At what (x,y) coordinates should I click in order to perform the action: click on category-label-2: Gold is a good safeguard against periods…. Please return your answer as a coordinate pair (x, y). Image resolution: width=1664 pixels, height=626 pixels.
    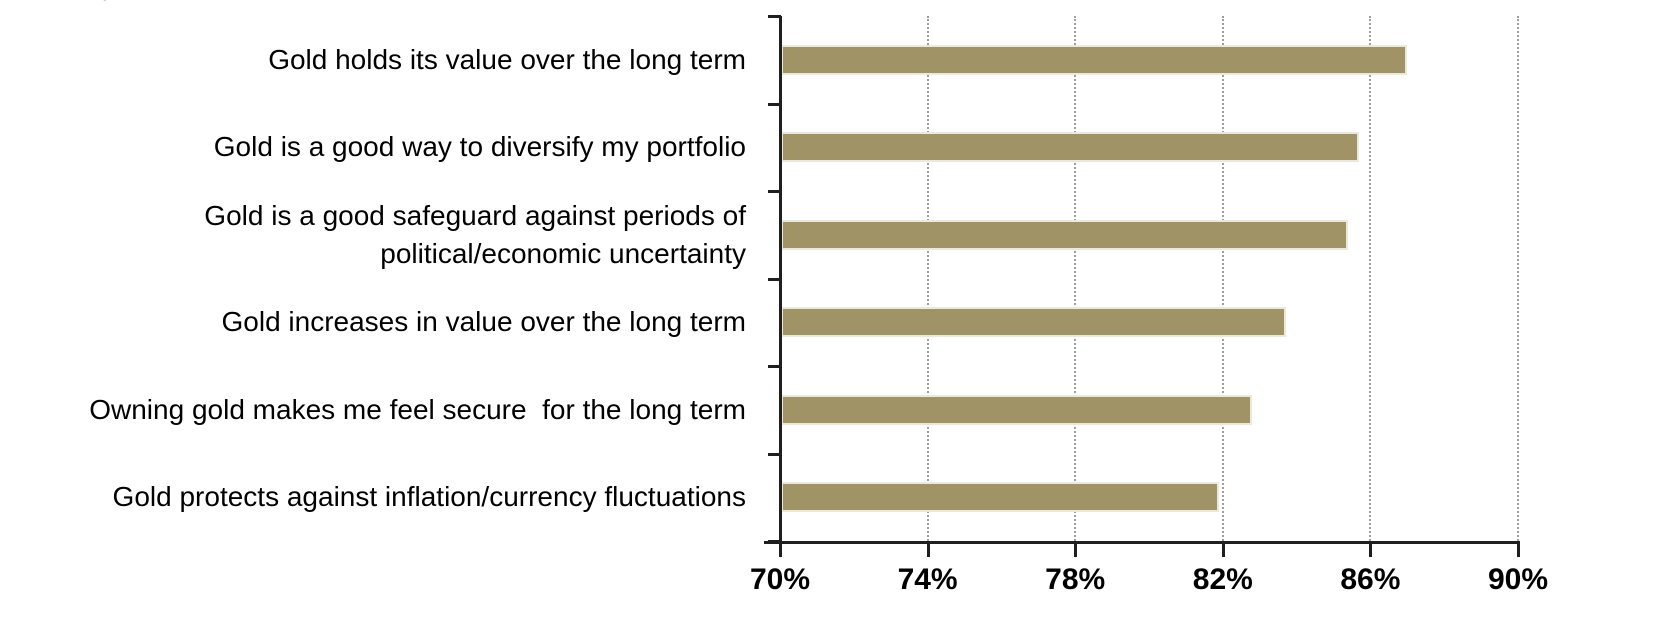
    Looking at the image, I should click on (406, 235).